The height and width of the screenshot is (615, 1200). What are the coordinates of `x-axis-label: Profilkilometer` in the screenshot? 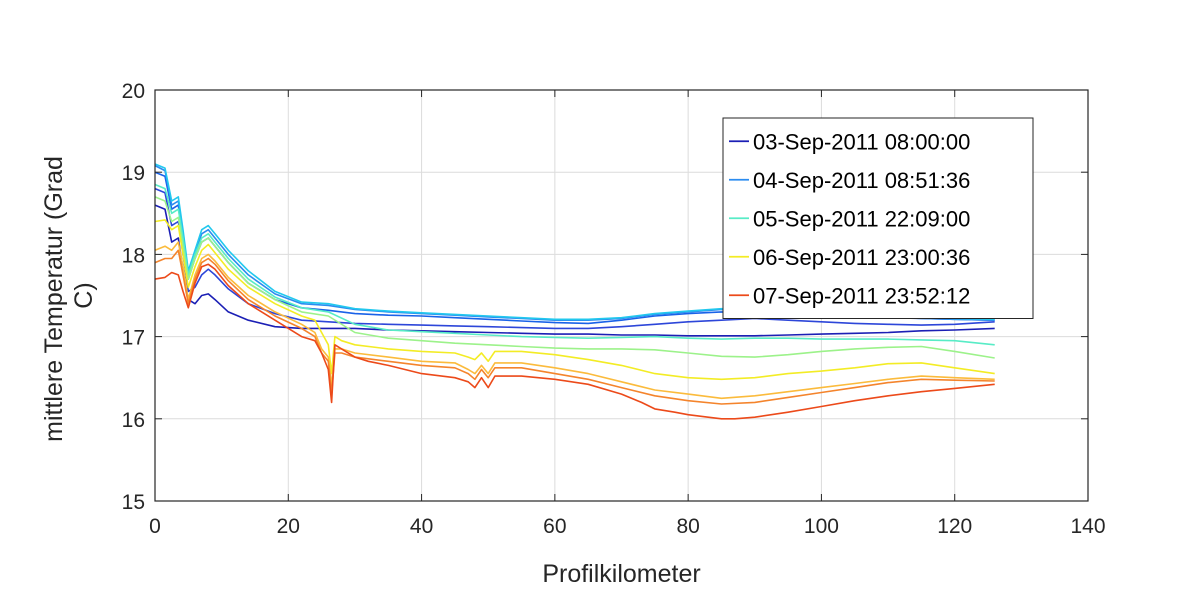 It's located at (621, 574).